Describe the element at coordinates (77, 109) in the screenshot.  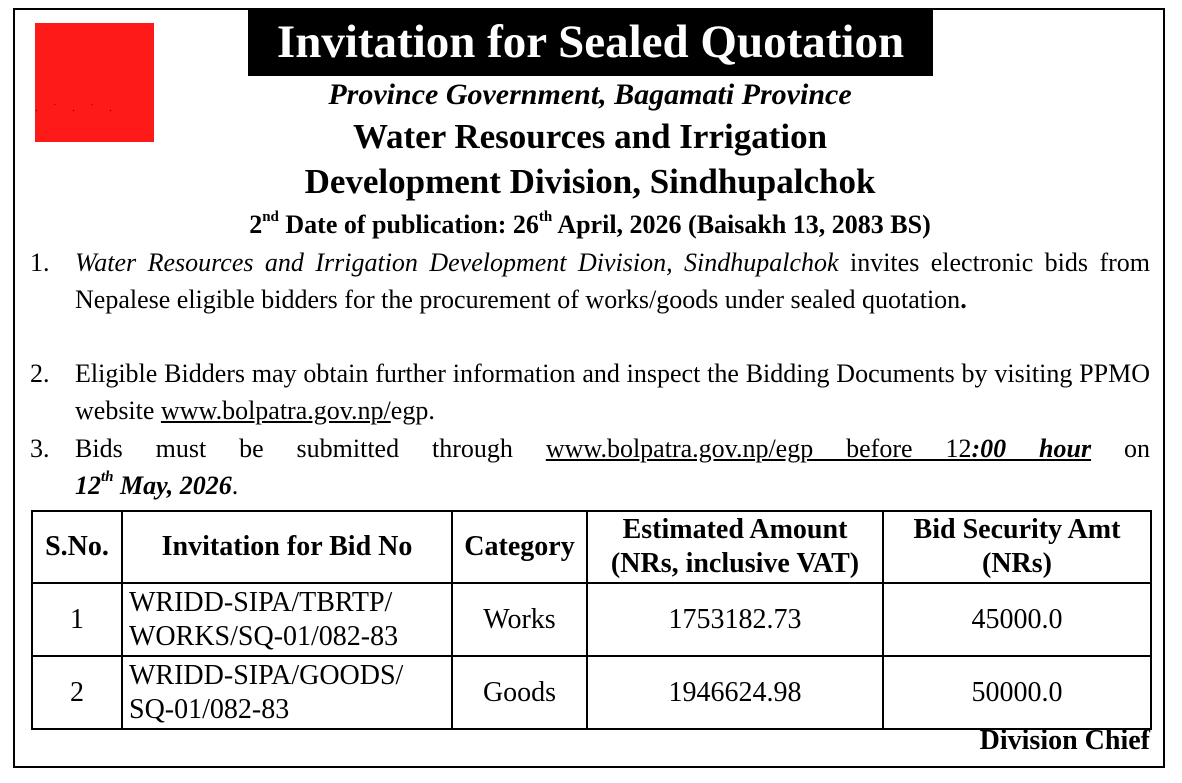
I see `emblem-detail: . ˙ . ˙ .` at that location.